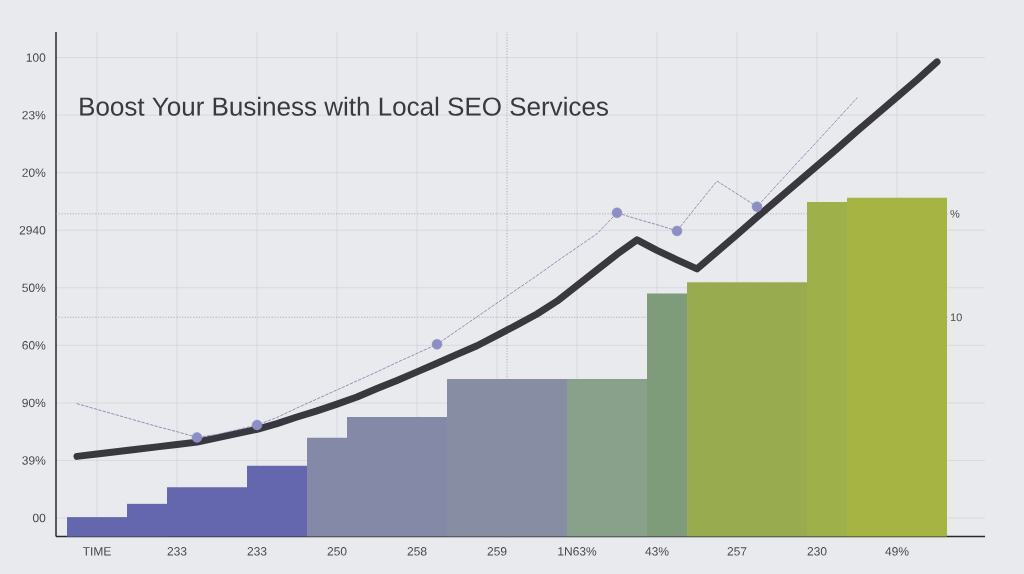 This screenshot has height=574, width=1024. I want to click on text: Boost Your Business with Local SEO Services, so click(344, 106).